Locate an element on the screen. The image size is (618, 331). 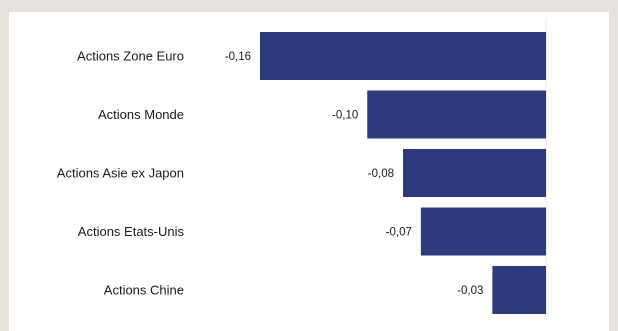
category-label-4: Actions Chine is located at coordinates (144, 290).